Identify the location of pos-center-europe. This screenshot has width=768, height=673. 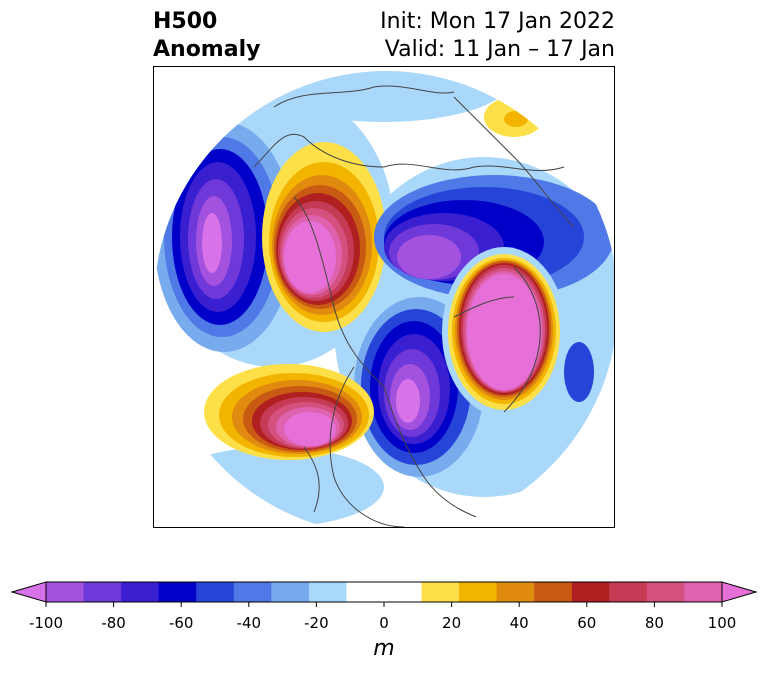
(504, 332).